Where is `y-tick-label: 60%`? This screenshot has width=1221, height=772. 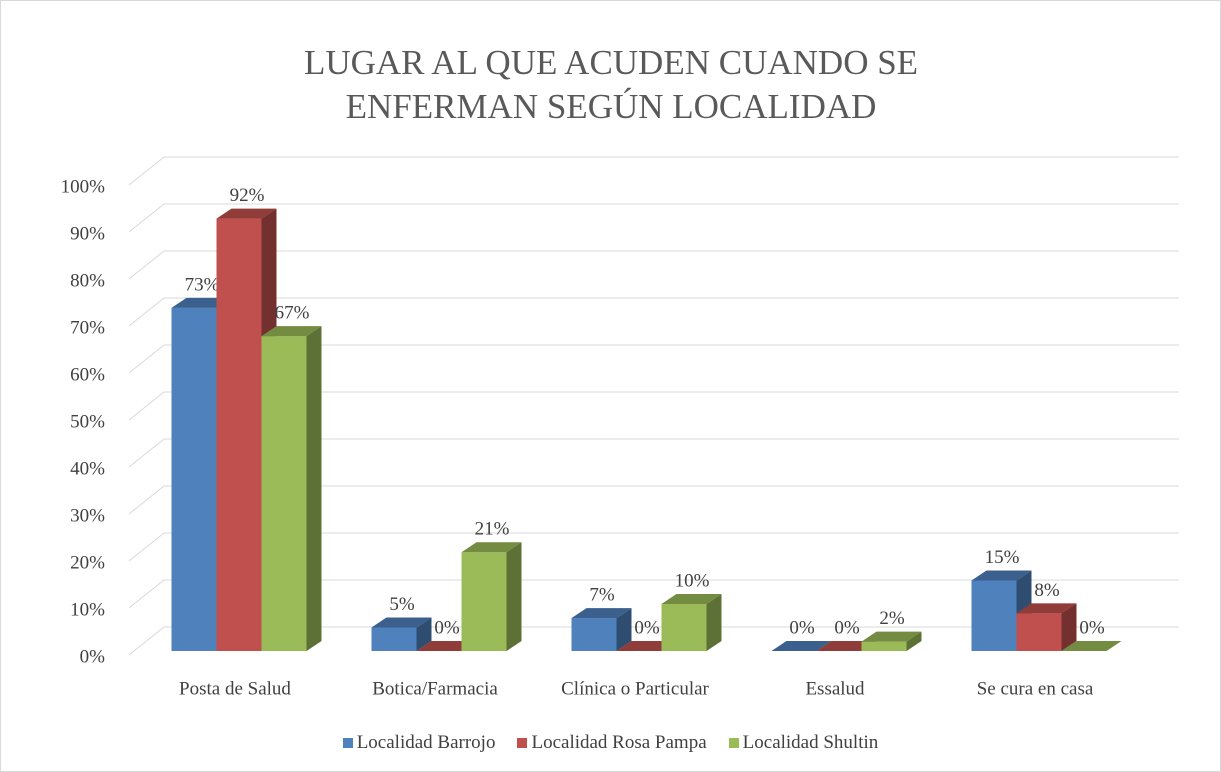 y-tick-label: 60% is located at coordinates (87, 374).